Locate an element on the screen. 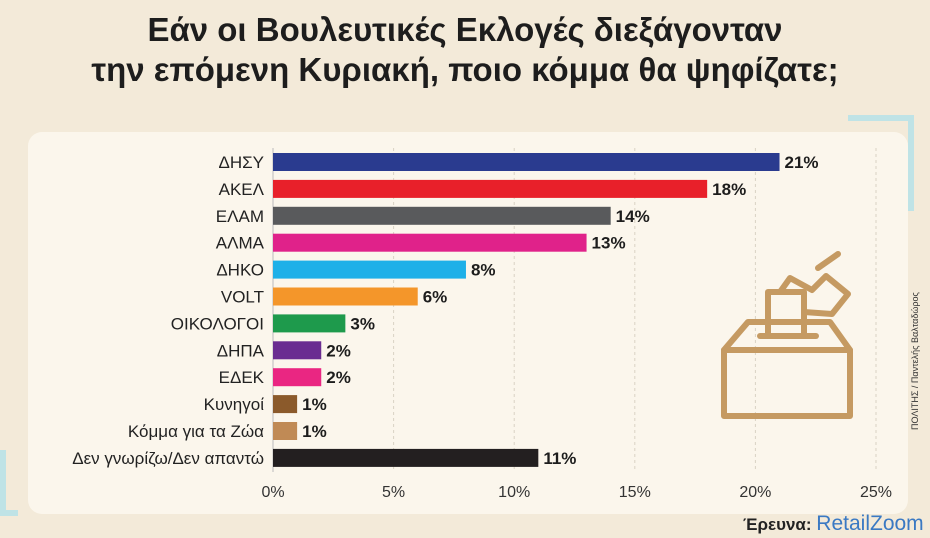 Image resolution: width=930 pixels, height=538 pixels. category-label: ΔΗΠΑ is located at coordinates (241, 350).